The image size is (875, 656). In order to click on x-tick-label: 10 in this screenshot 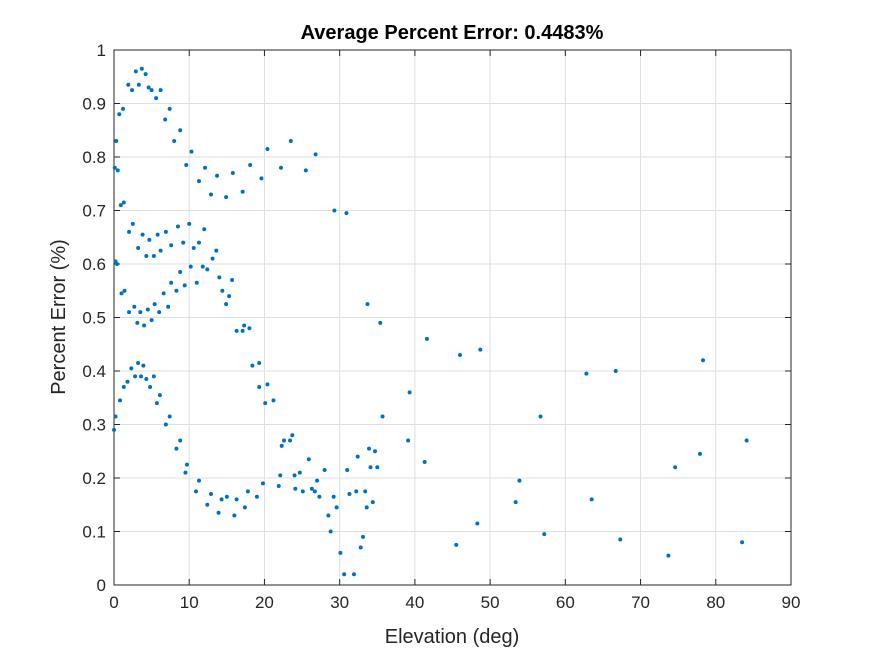, I will do `click(189, 602)`.